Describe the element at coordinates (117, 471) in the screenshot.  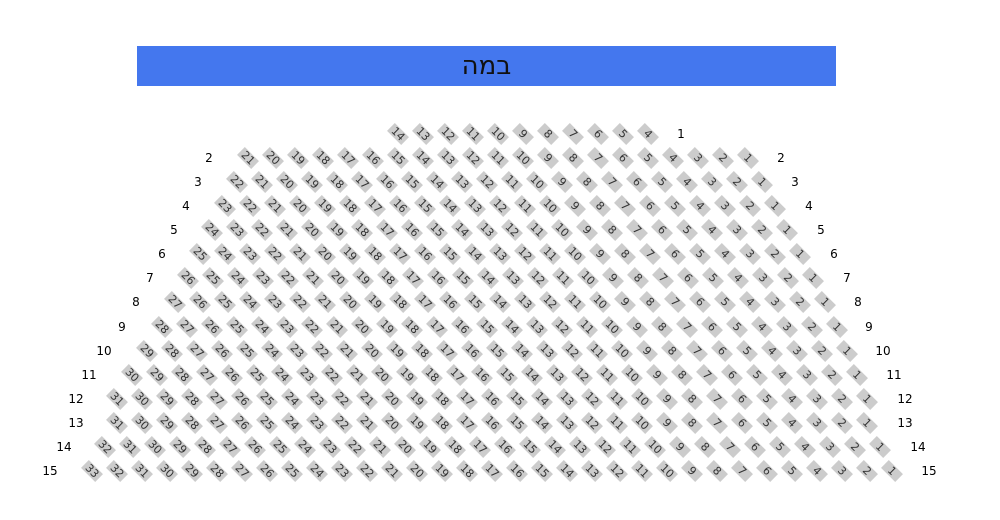
I see `seat: 32` at that location.